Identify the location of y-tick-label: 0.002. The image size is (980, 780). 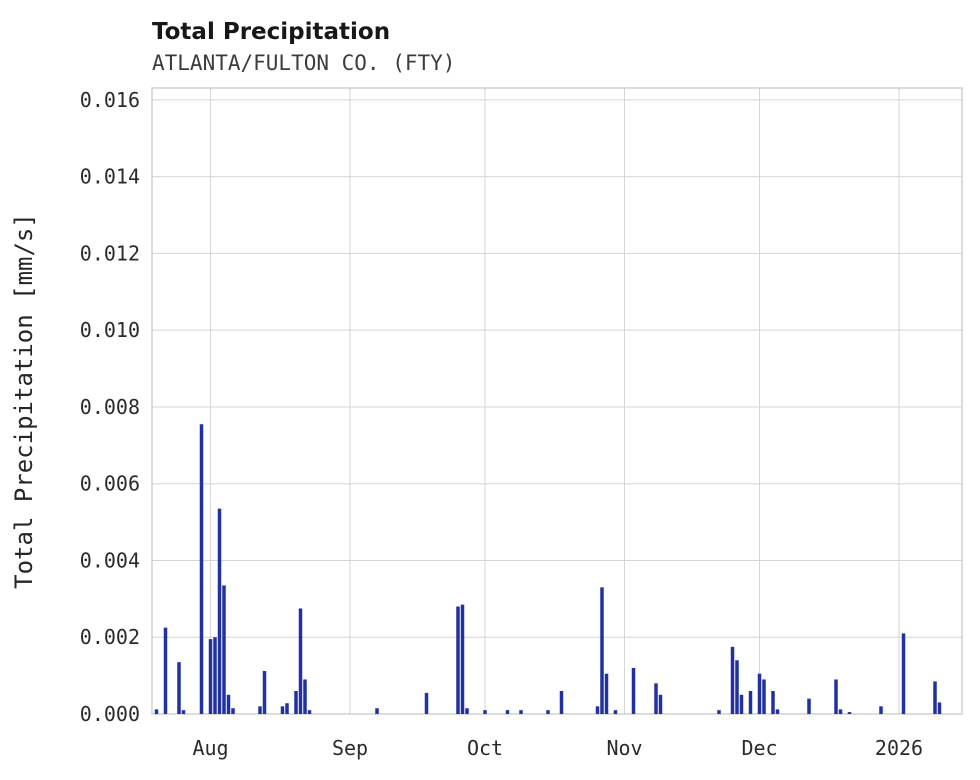
(110, 637).